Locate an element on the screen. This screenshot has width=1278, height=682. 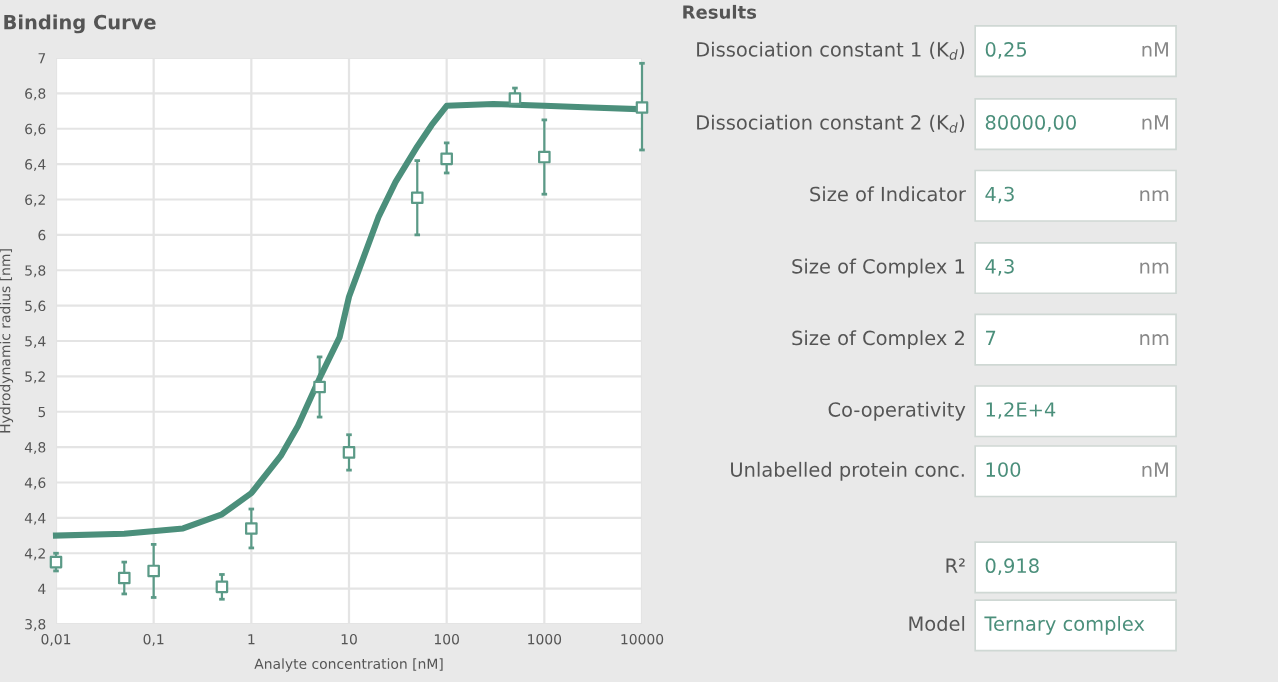
text: 0,25 is located at coordinates (1006, 50).